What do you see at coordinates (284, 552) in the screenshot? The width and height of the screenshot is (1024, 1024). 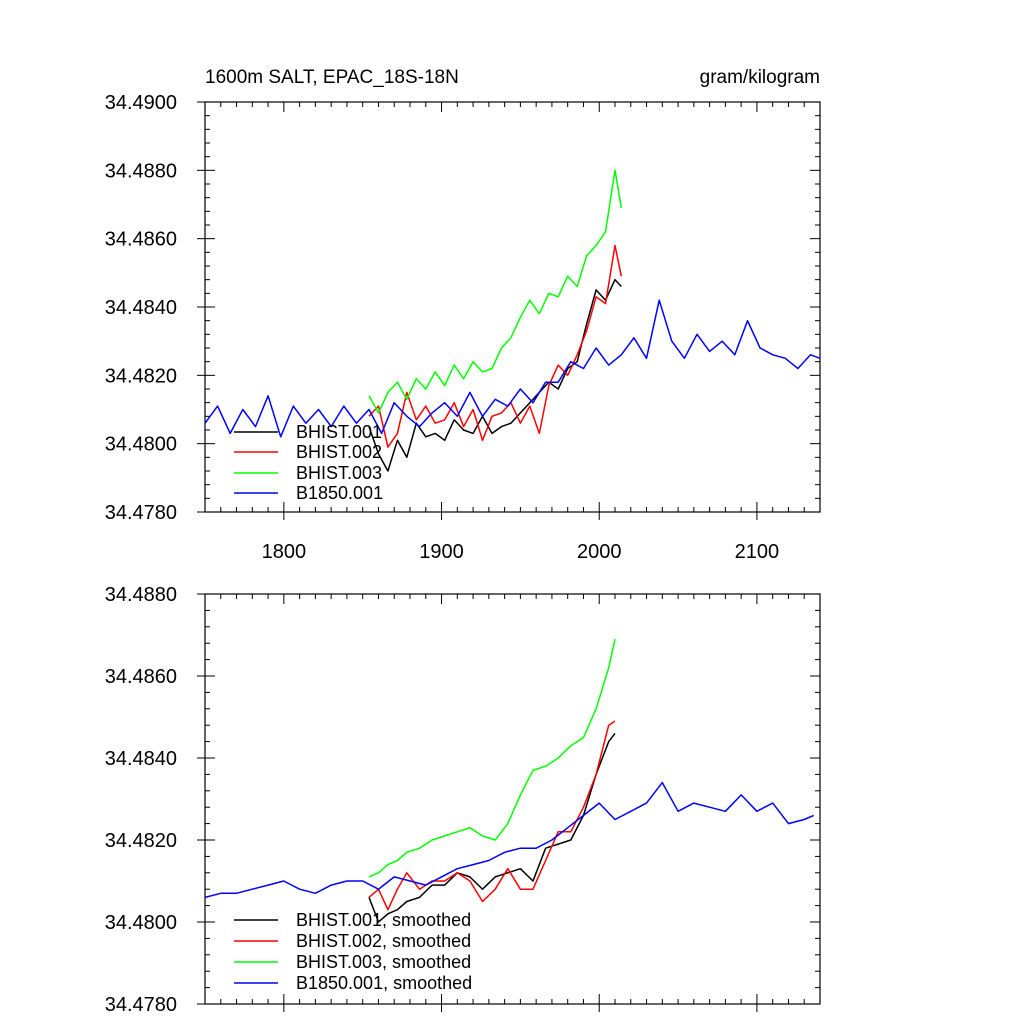 I see `top-x-tick-label: 1800` at bounding box center [284, 552].